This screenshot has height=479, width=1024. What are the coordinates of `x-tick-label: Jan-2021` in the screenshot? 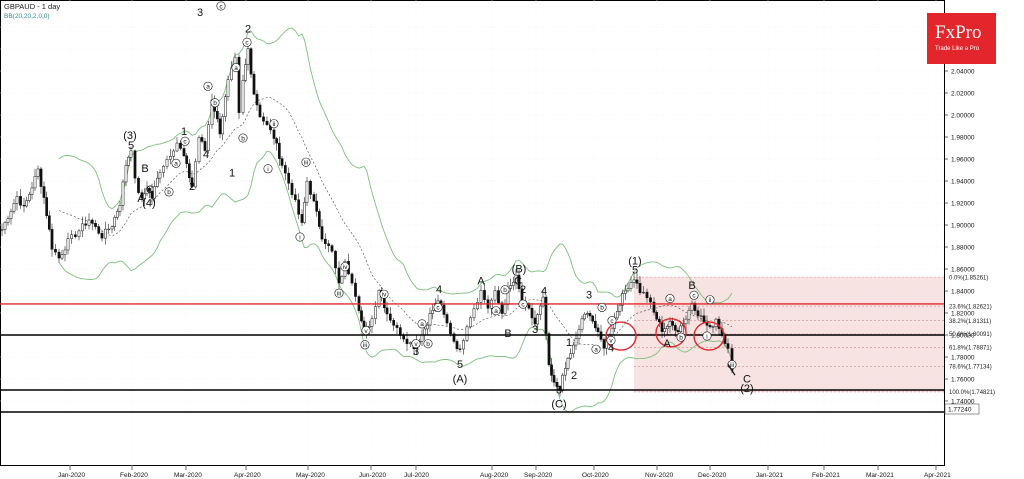 It's located at (769, 475).